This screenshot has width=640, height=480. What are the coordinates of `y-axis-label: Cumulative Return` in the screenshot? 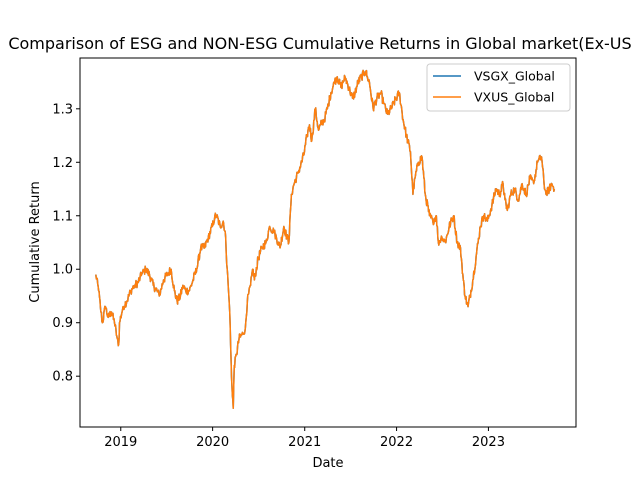 It's located at (35, 241).